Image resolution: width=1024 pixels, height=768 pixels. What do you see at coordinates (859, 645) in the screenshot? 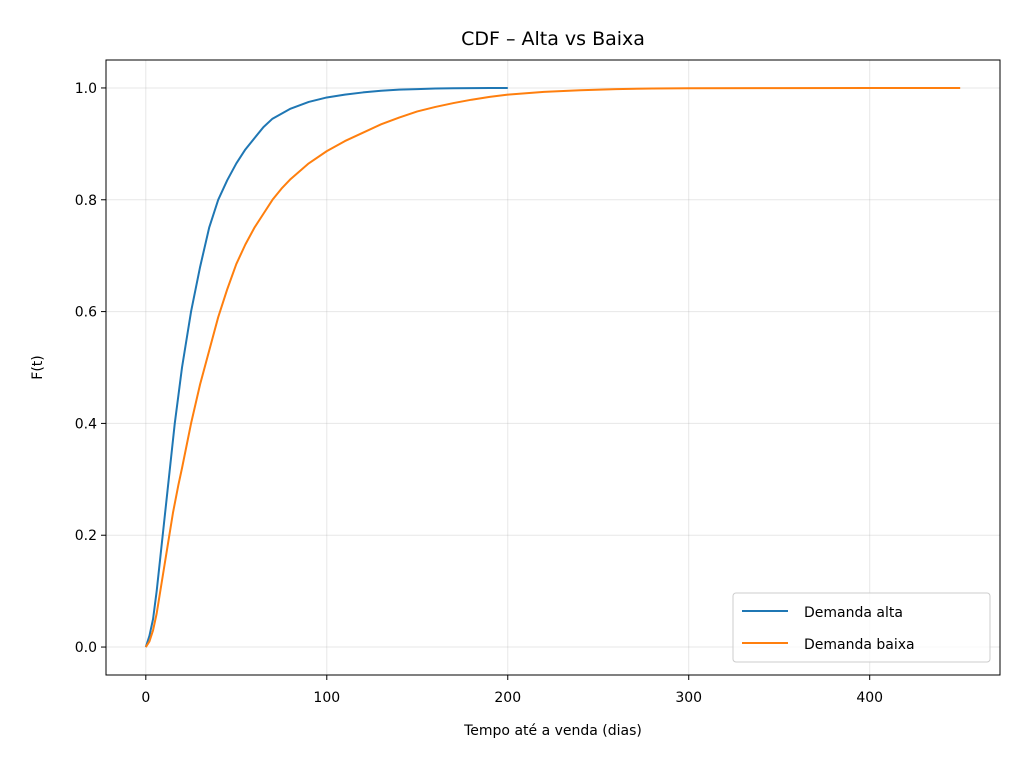
I see `legend-label-demanda-baixa: Demanda baixa` at bounding box center [859, 645].